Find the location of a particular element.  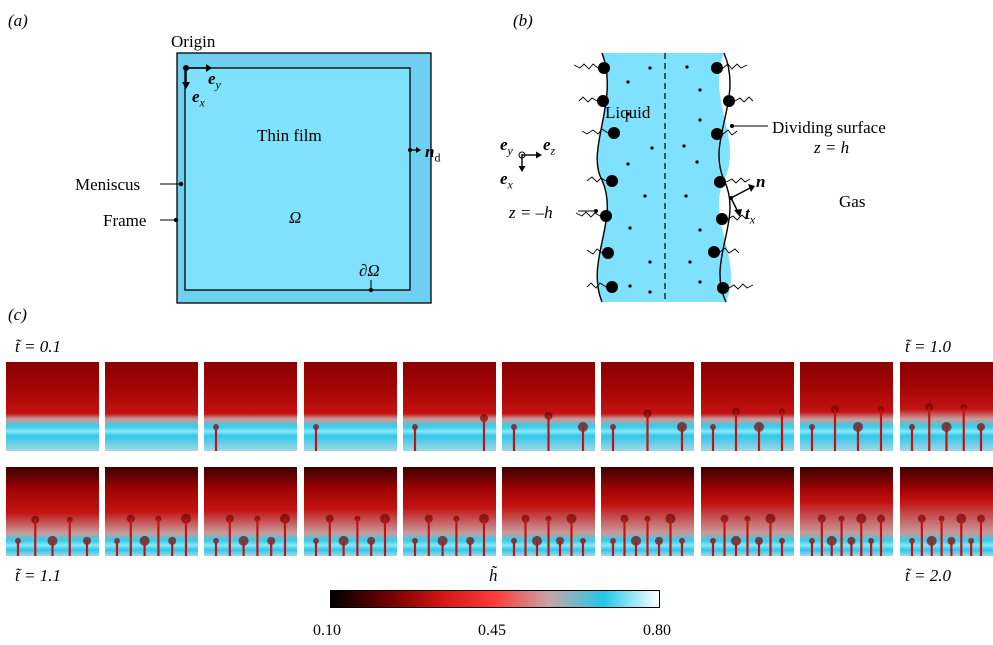

gas-label: Gas is located at coordinates (852, 201).